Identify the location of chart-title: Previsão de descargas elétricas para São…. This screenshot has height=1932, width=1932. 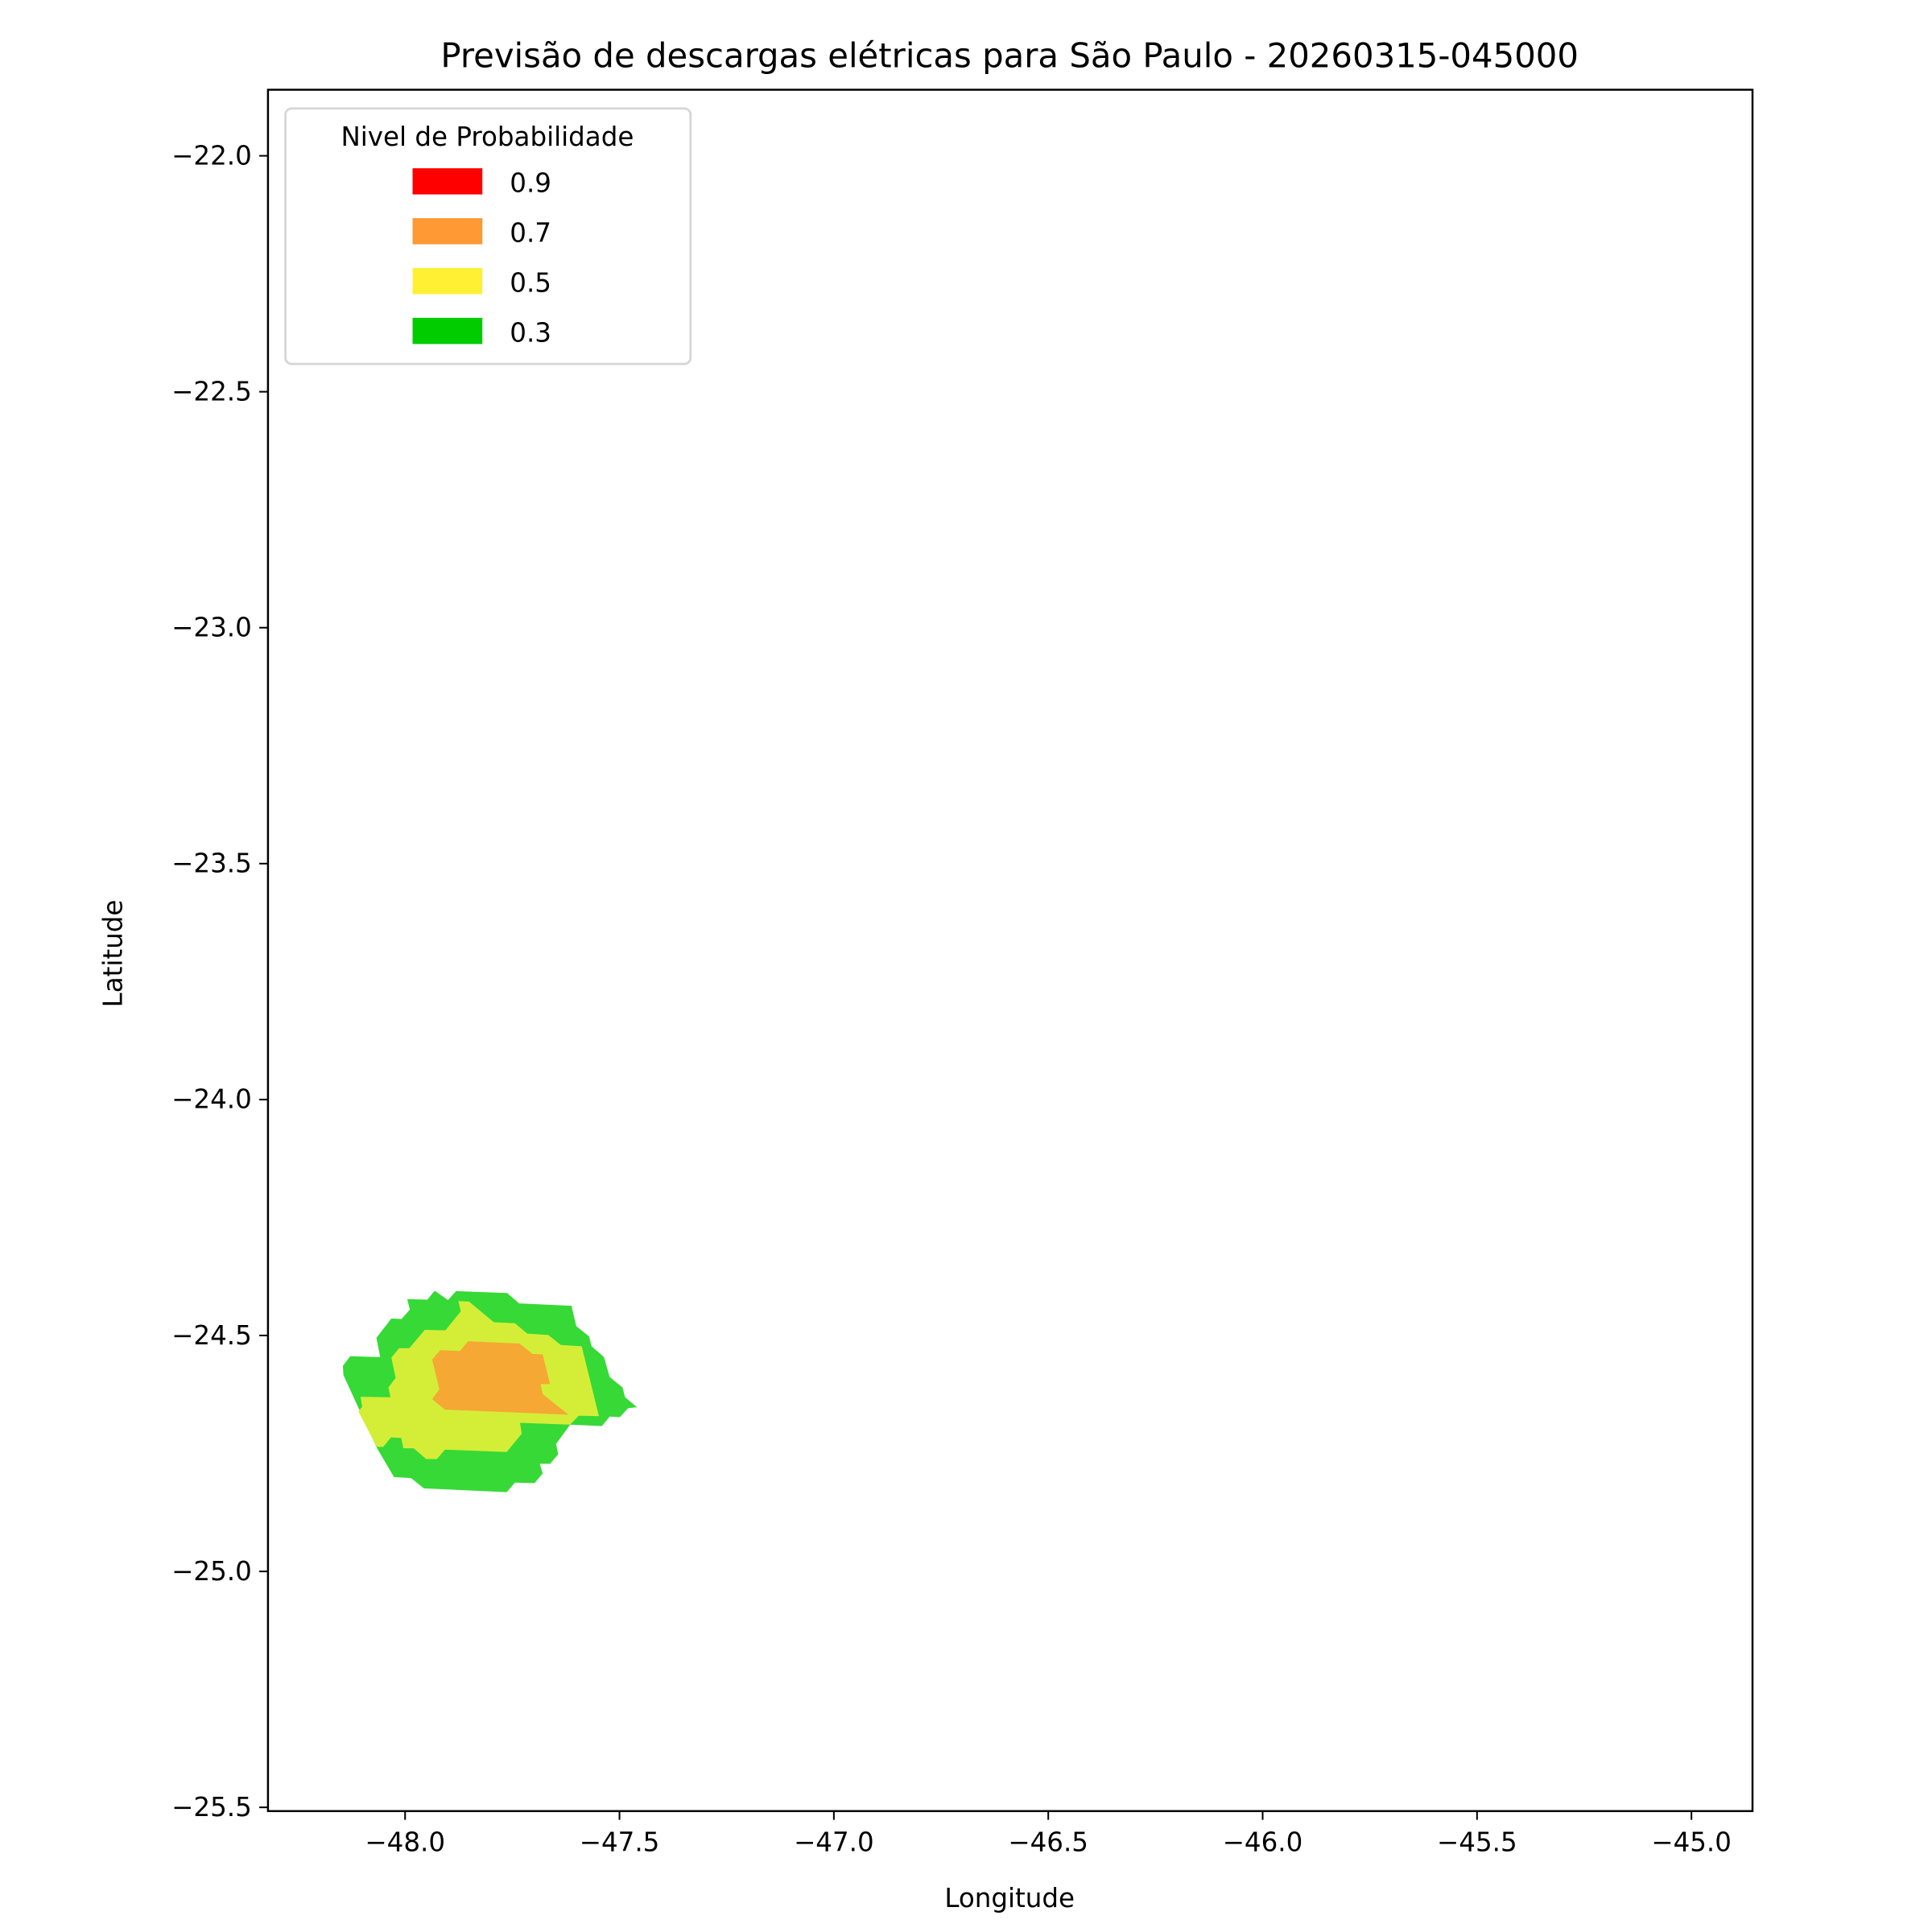
(1009, 56).